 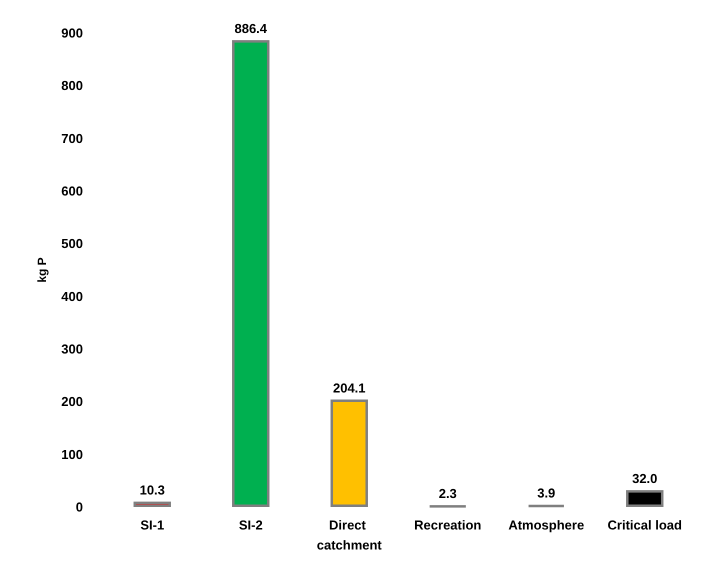 I want to click on x-tick-label: Direct catchment, so click(x=349, y=535).